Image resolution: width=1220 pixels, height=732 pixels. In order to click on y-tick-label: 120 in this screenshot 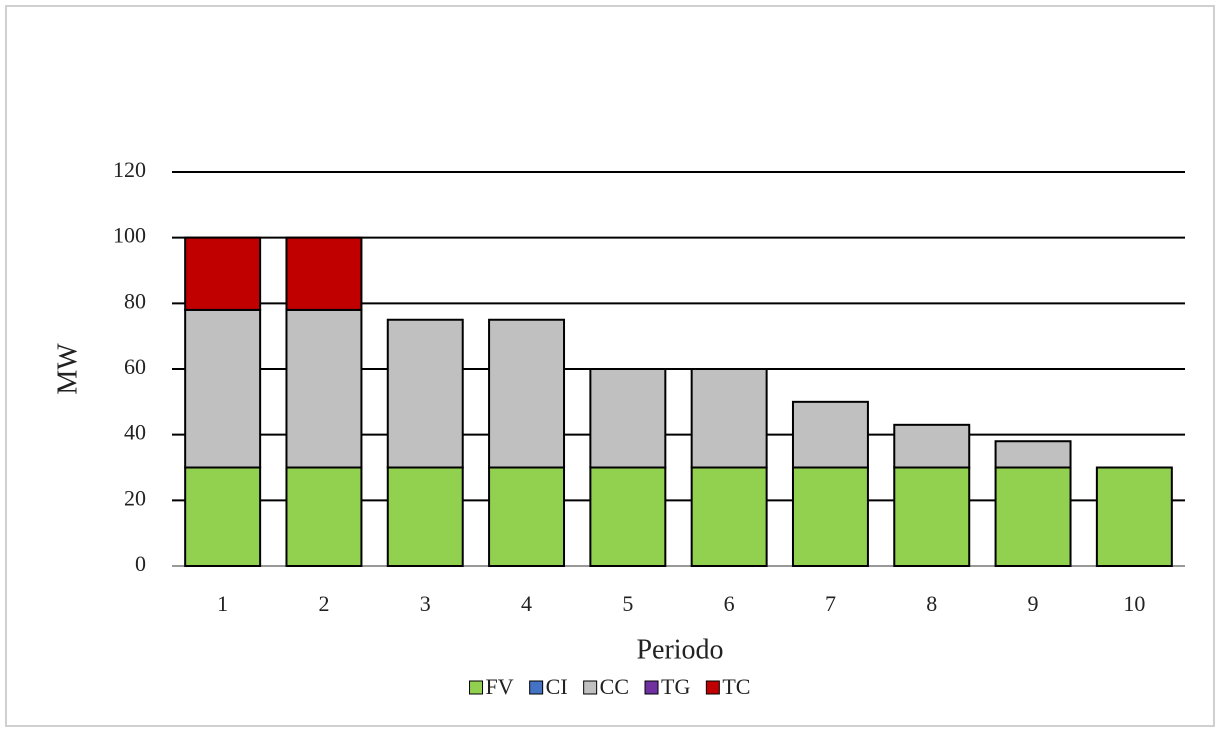, I will do `click(129, 169)`.